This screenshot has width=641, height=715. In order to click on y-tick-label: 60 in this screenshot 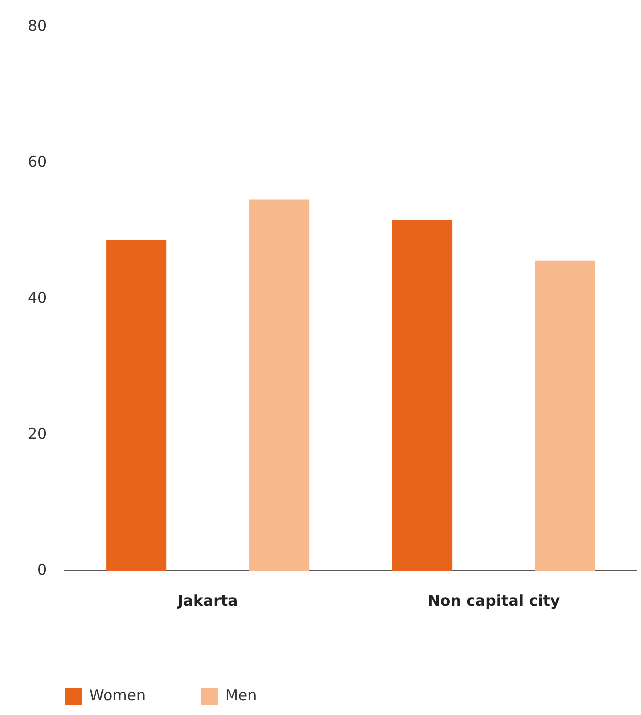, I will do `click(38, 161)`.